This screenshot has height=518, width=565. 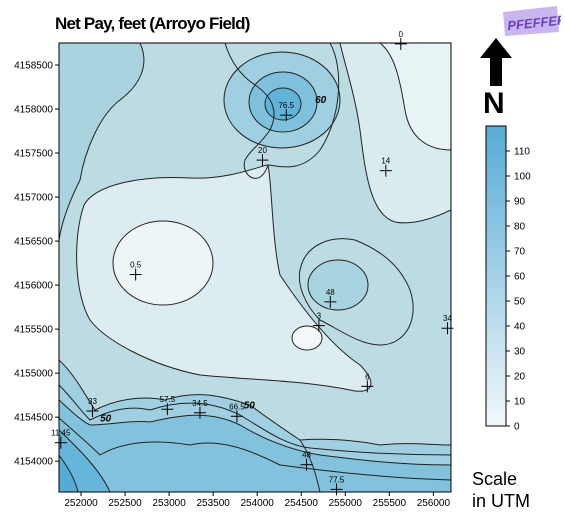 What do you see at coordinates (501, 490) in the screenshot?
I see `scale-note: Scale in UTM` at bounding box center [501, 490].